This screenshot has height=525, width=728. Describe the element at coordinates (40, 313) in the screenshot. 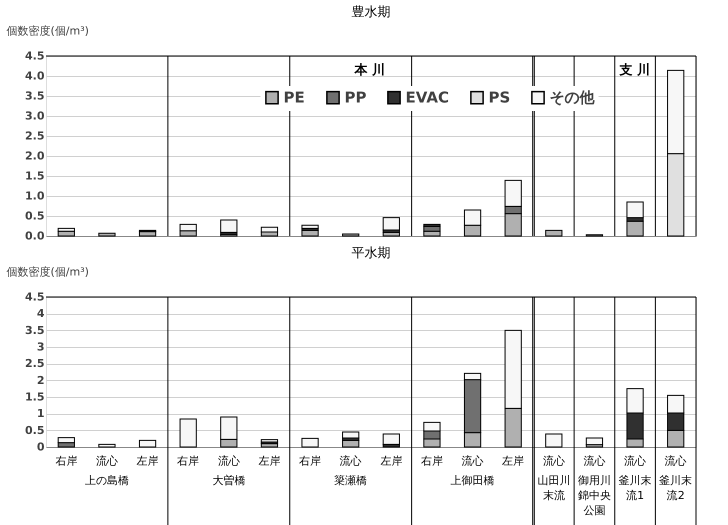

I see `y-tick-label: 4` at that location.